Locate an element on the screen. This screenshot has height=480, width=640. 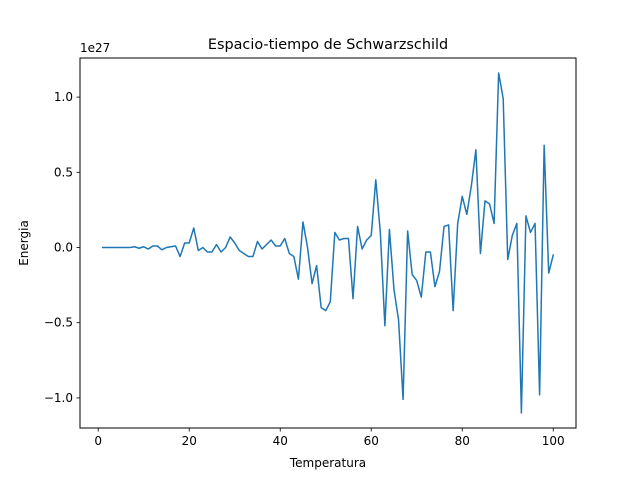
x-tick-label: 80 is located at coordinates (462, 441).